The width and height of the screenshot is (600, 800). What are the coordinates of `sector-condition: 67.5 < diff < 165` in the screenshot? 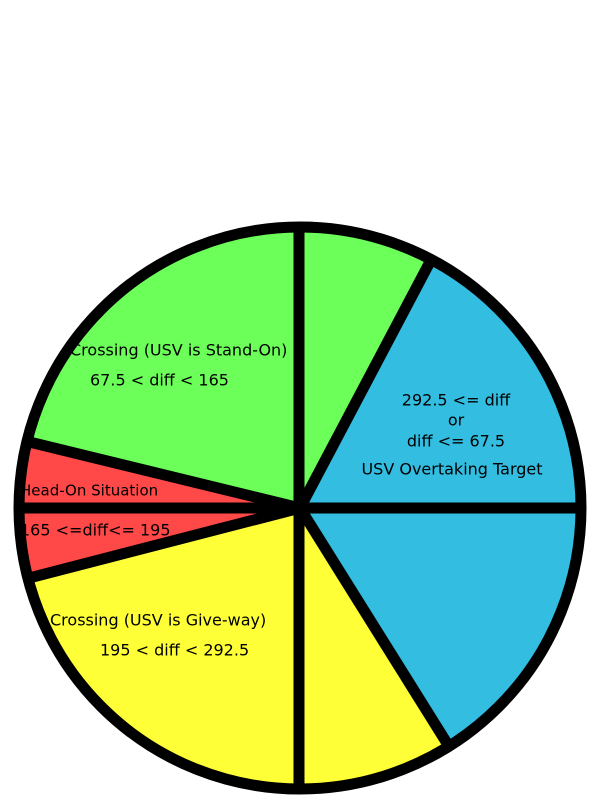 It's located at (159, 380).